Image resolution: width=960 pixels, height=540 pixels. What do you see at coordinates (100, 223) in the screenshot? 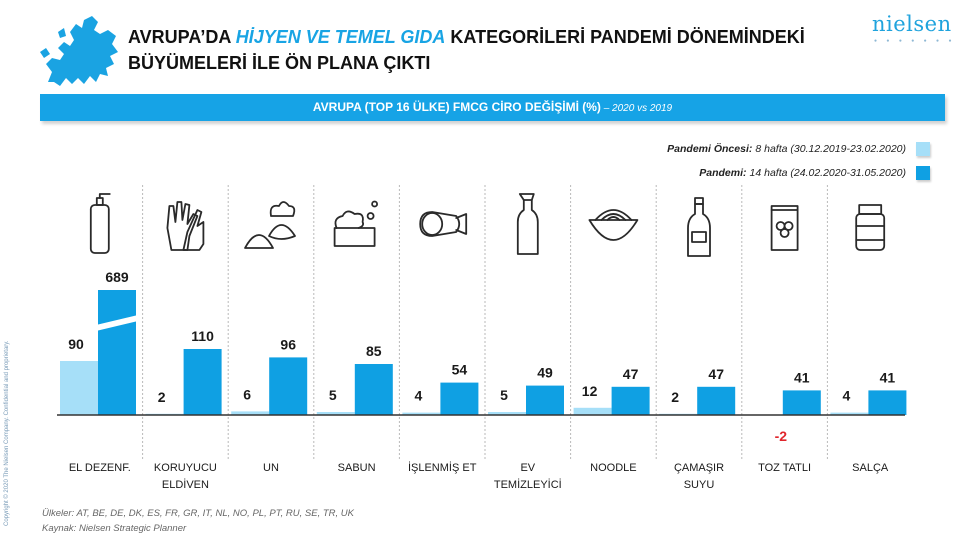
I see `sanitizer-bottle-icon` at bounding box center [100, 223].